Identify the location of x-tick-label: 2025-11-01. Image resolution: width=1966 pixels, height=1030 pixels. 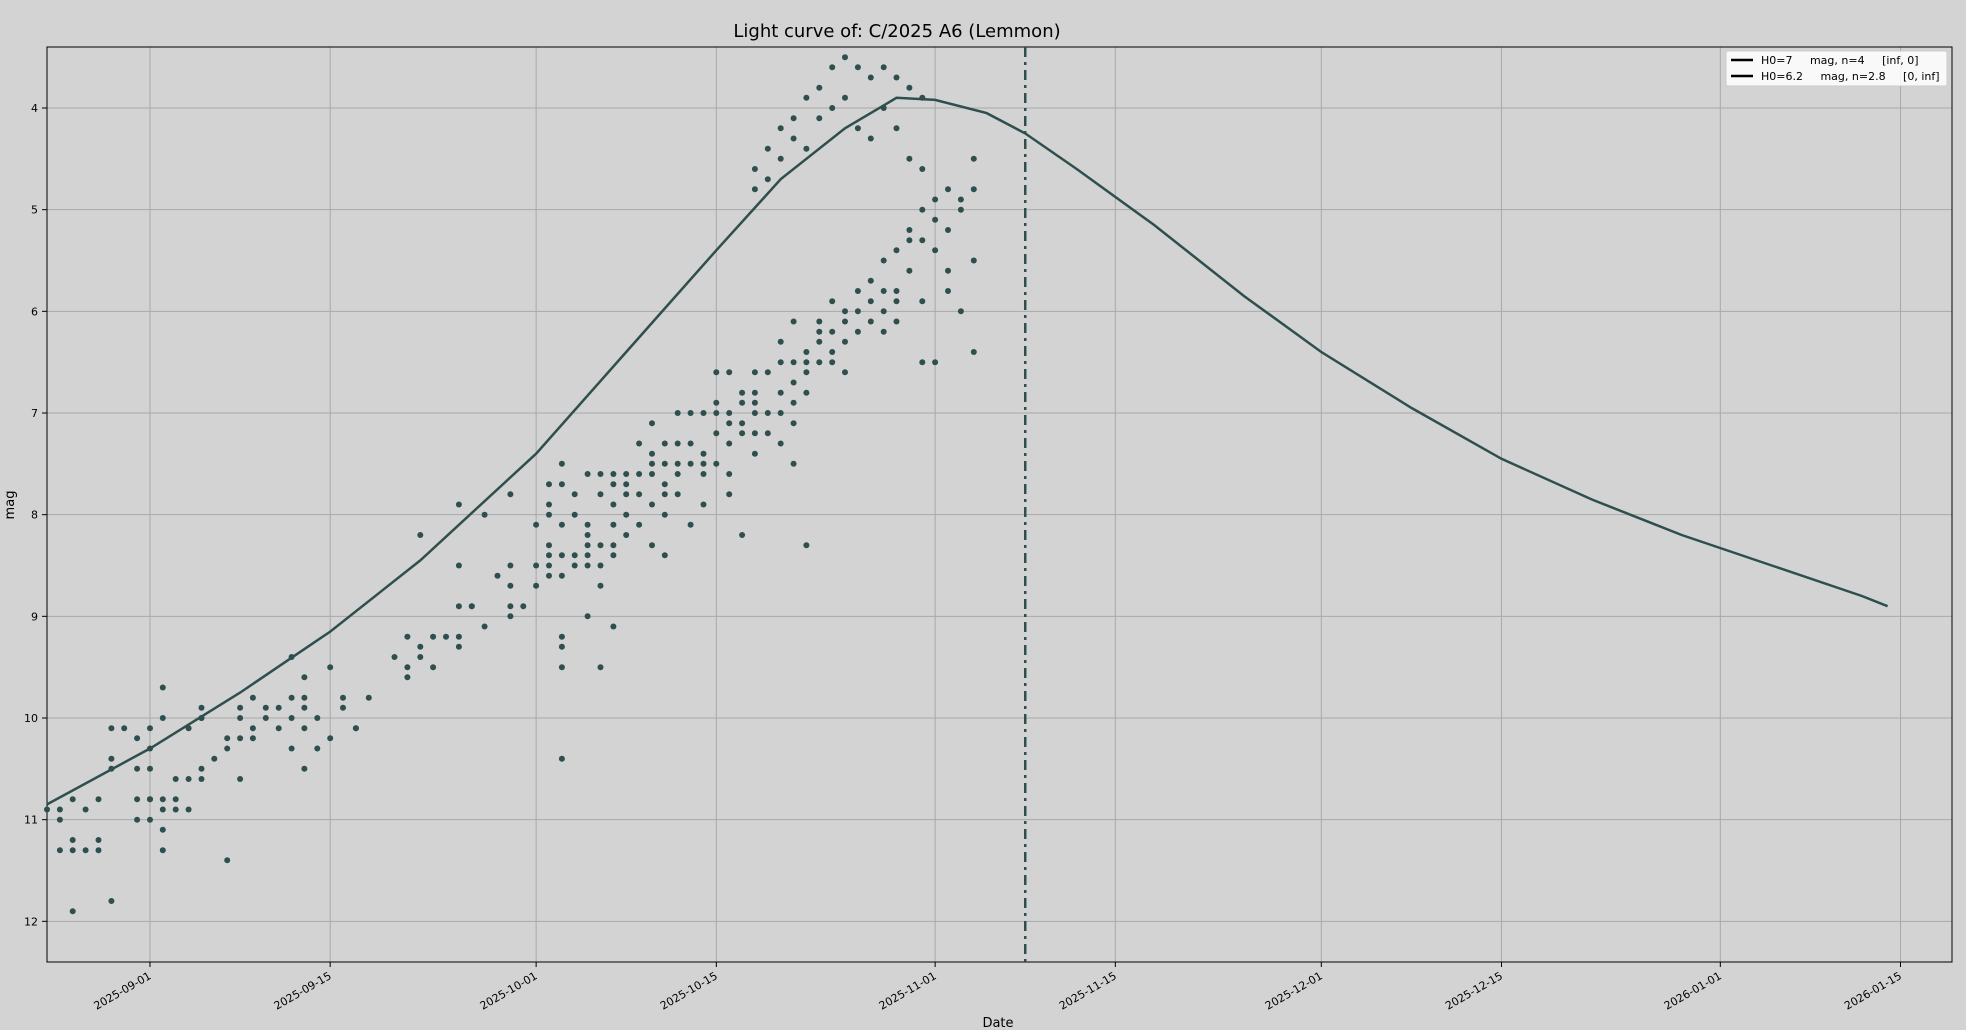
(908, 990).